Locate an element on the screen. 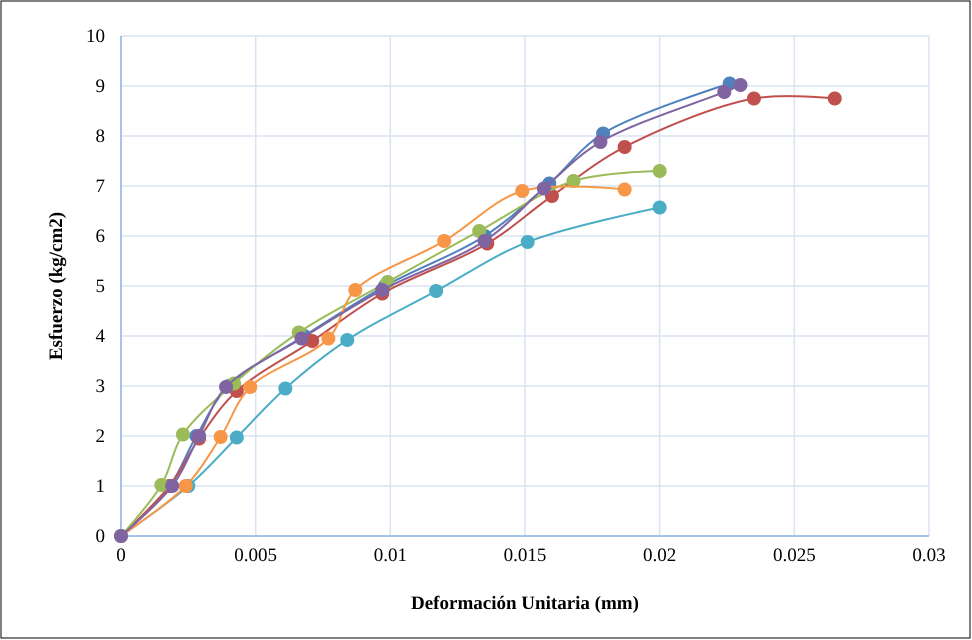 This screenshot has width=972, height=640. x-tick-label: 0.015 is located at coordinates (525, 555).